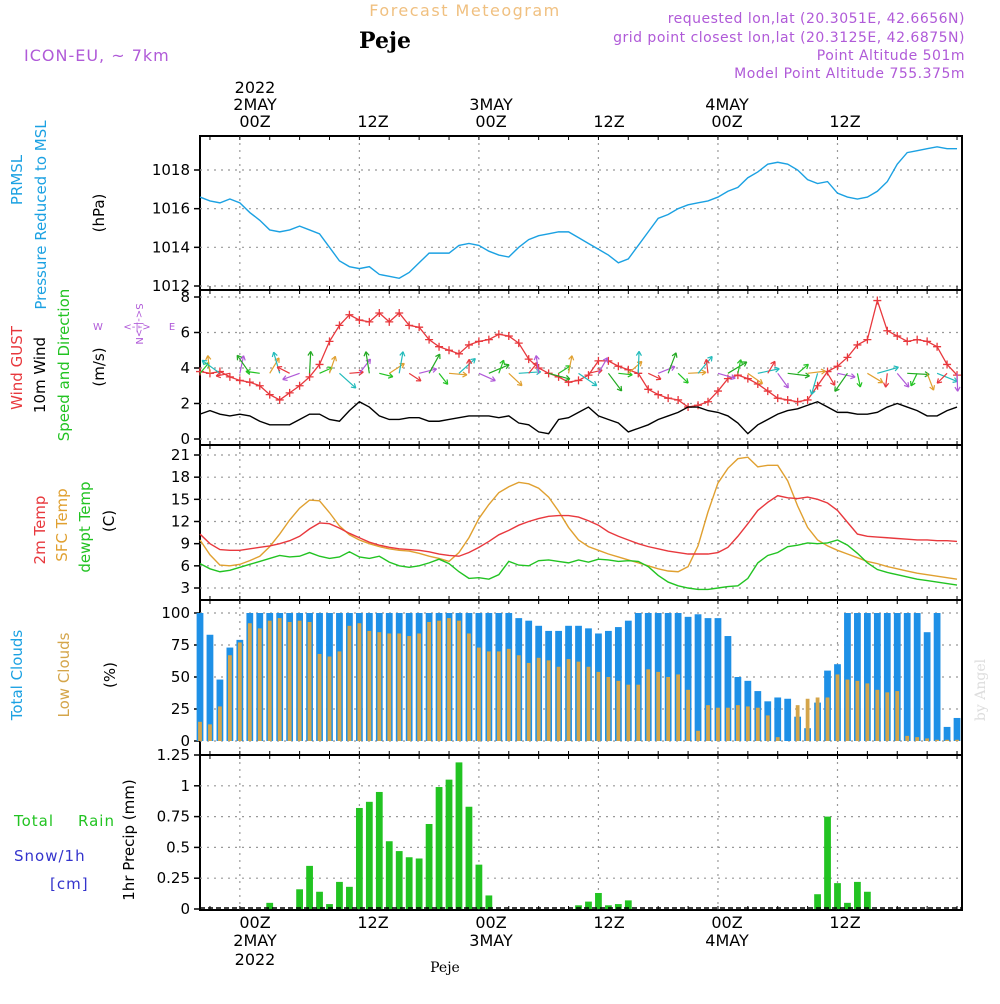  Describe the element at coordinates (62, 524) in the screenshot. I see `sfc-temp-label: SFC Temp` at that location.